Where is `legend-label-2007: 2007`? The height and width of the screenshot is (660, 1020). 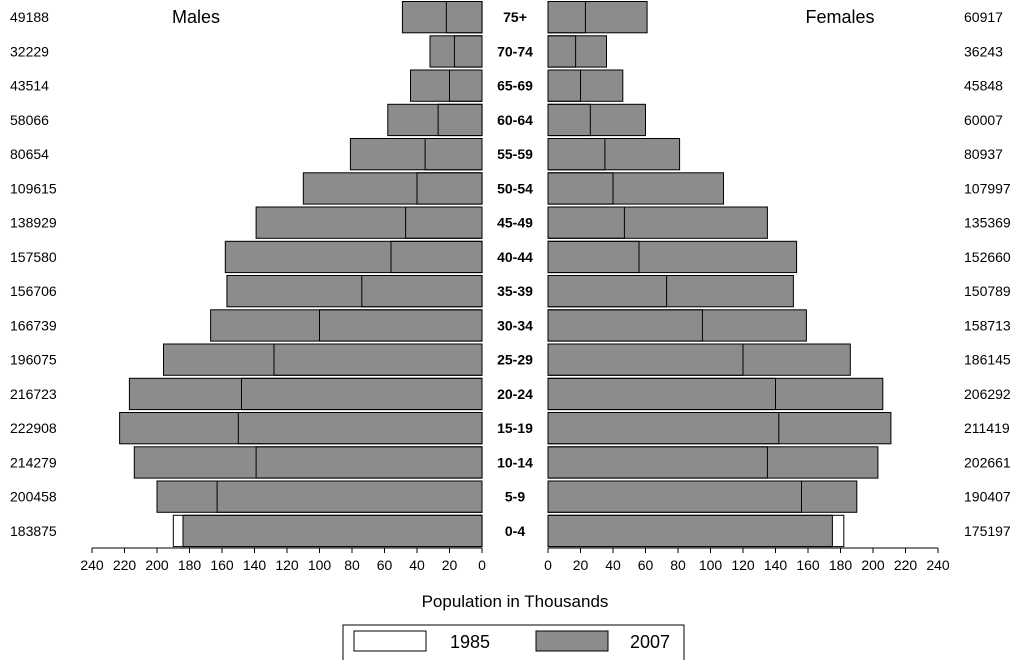 legend-label-2007: 2007 is located at coordinates (650, 642).